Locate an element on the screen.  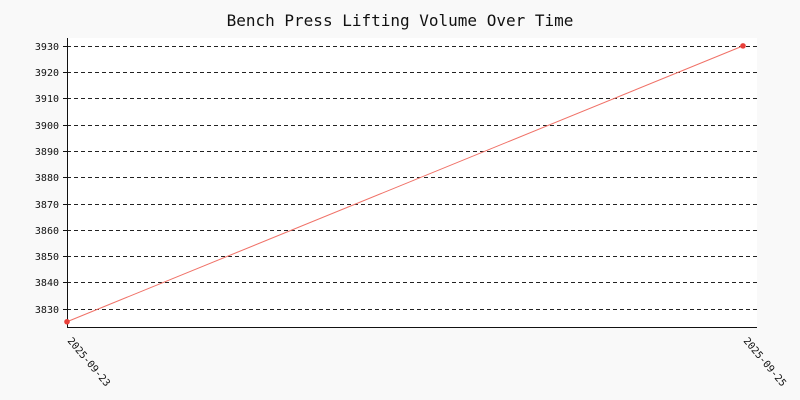
y-tick-label: 3930 is located at coordinates (47, 47).